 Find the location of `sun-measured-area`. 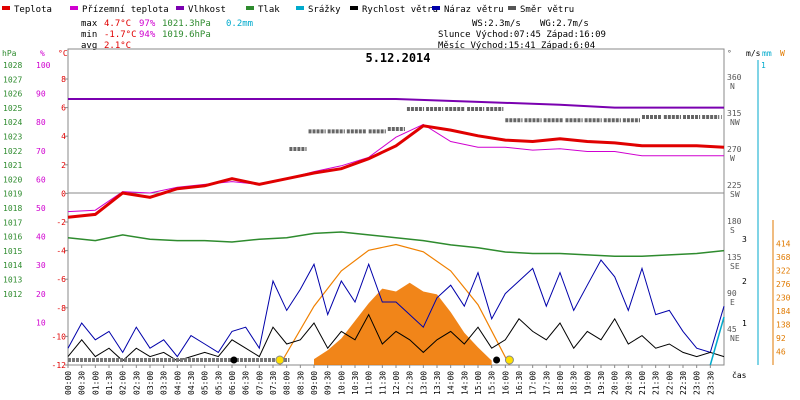

sun-measured-area is located at coordinates (403, 323).